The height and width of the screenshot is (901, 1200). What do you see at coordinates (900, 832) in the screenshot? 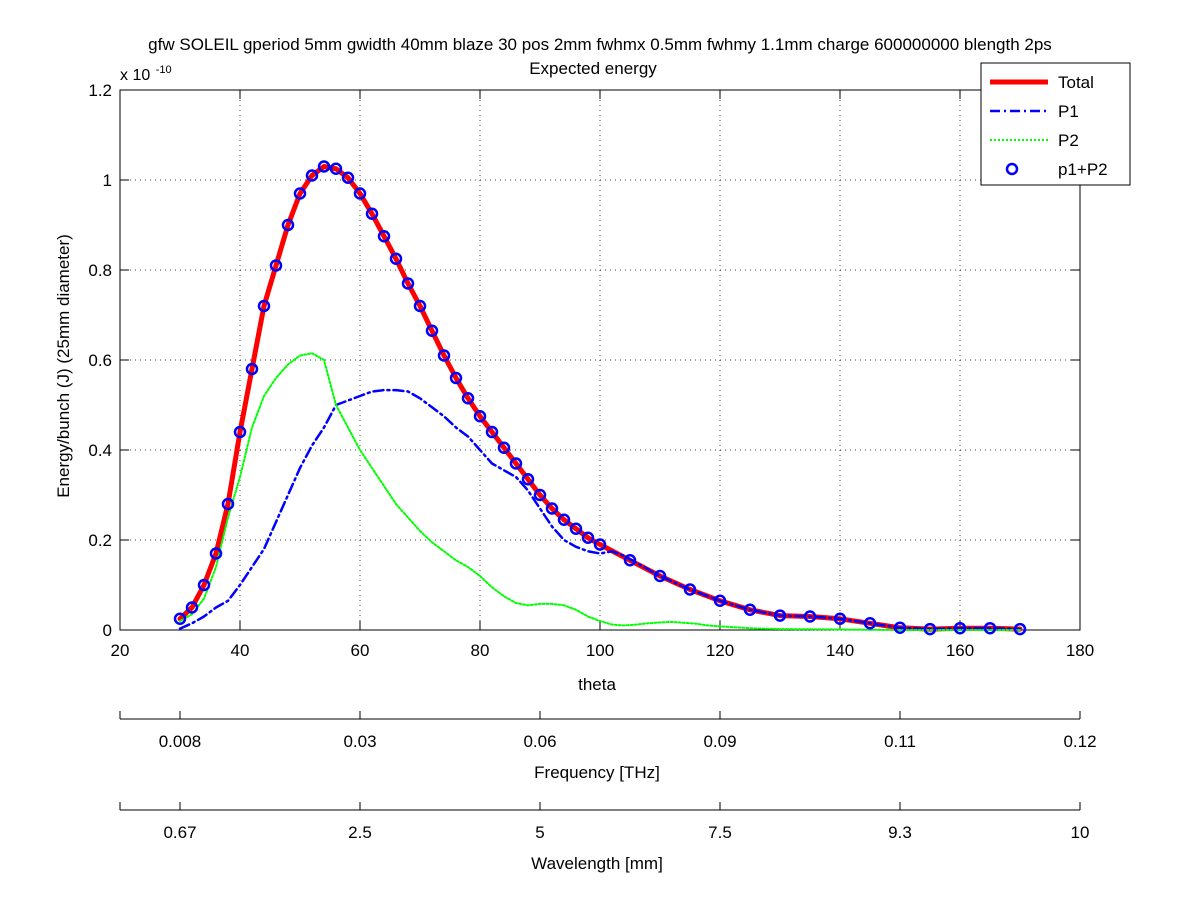
I see `secondary-tick-label: 9.3` at bounding box center [900, 832].